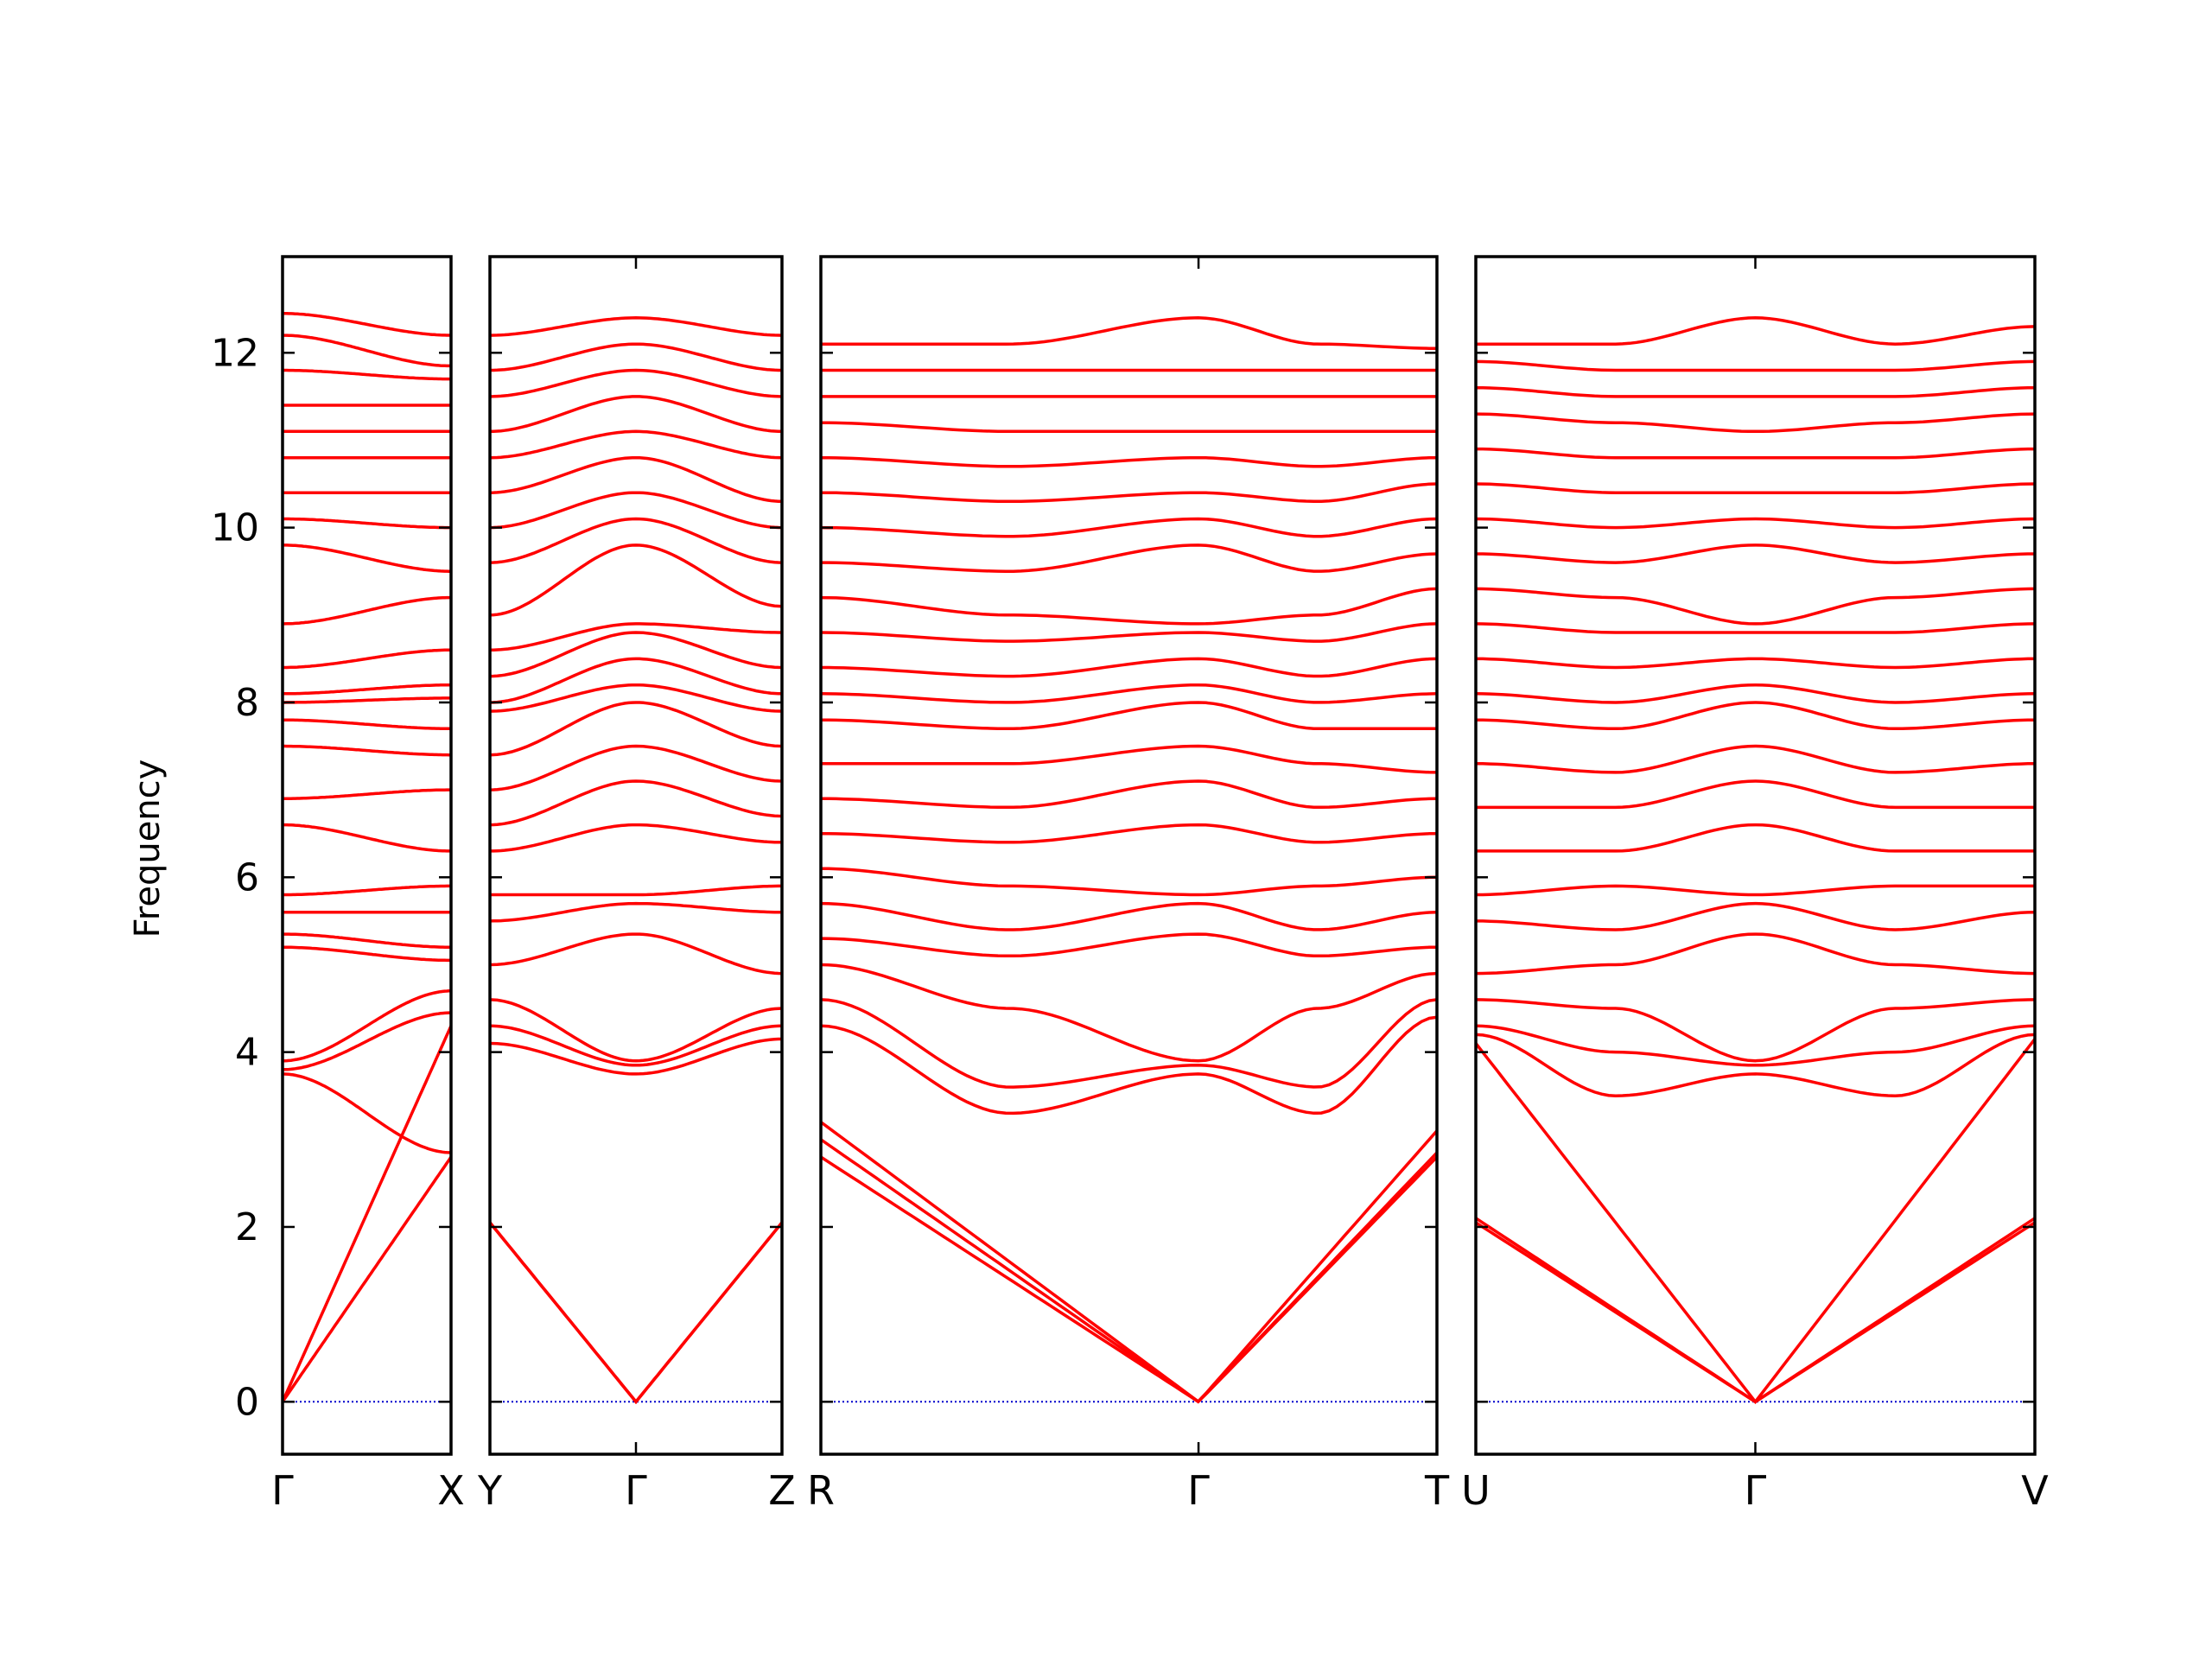 This screenshot has height=1659, width=2212. Describe the element at coordinates (451, 1490) in the screenshot. I see `x-tick-label: X` at that location.